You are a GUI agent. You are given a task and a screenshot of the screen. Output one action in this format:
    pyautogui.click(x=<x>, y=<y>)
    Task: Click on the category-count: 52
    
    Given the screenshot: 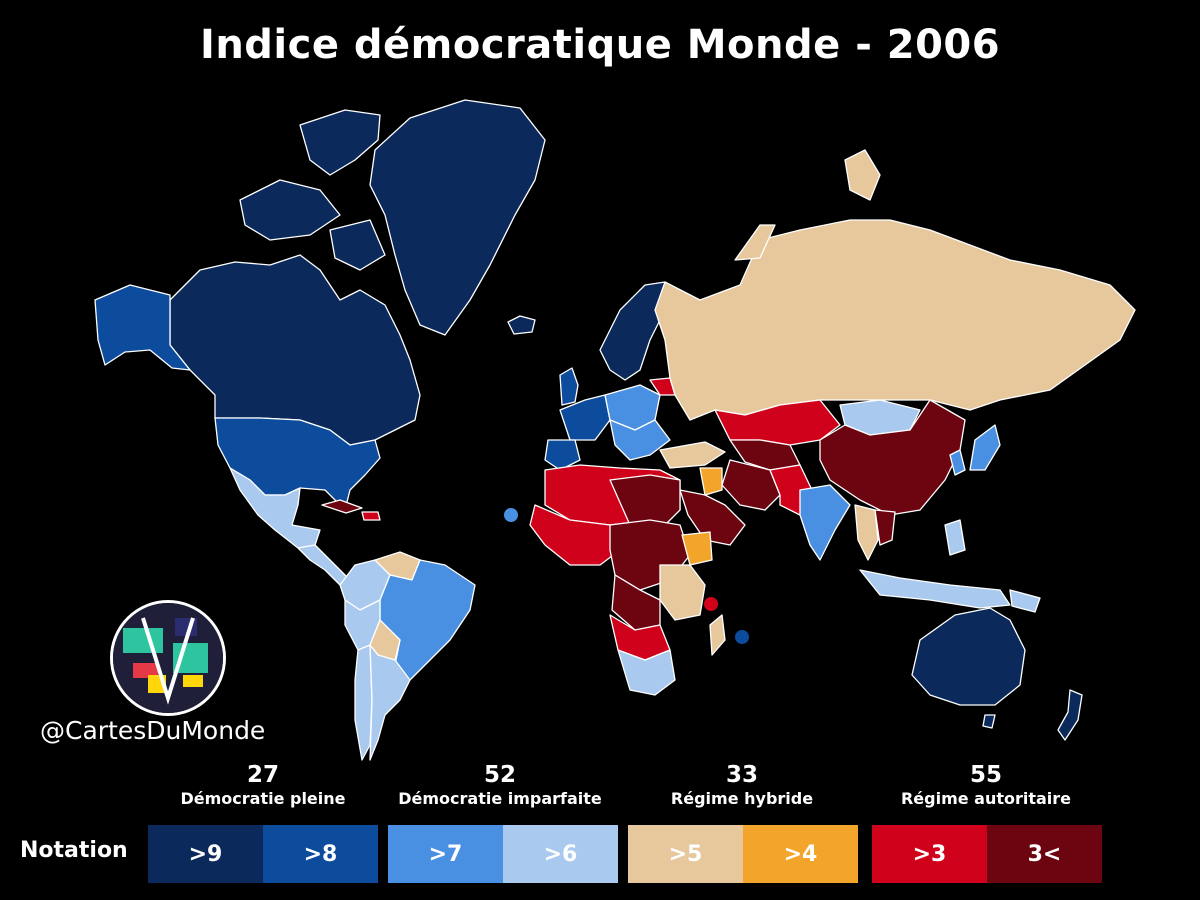 What is the action you would take?
    pyautogui.click(x=499, y=775)
    